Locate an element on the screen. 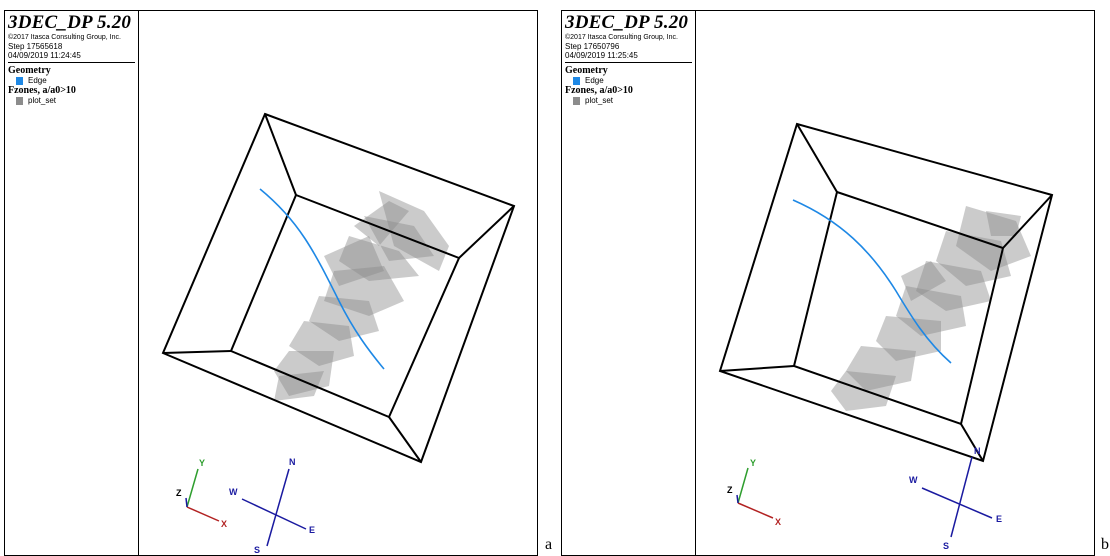 The height and width of the screenshot is (556, 1110). step-counter: Step 17565618 is located at coordinates (35, 46).